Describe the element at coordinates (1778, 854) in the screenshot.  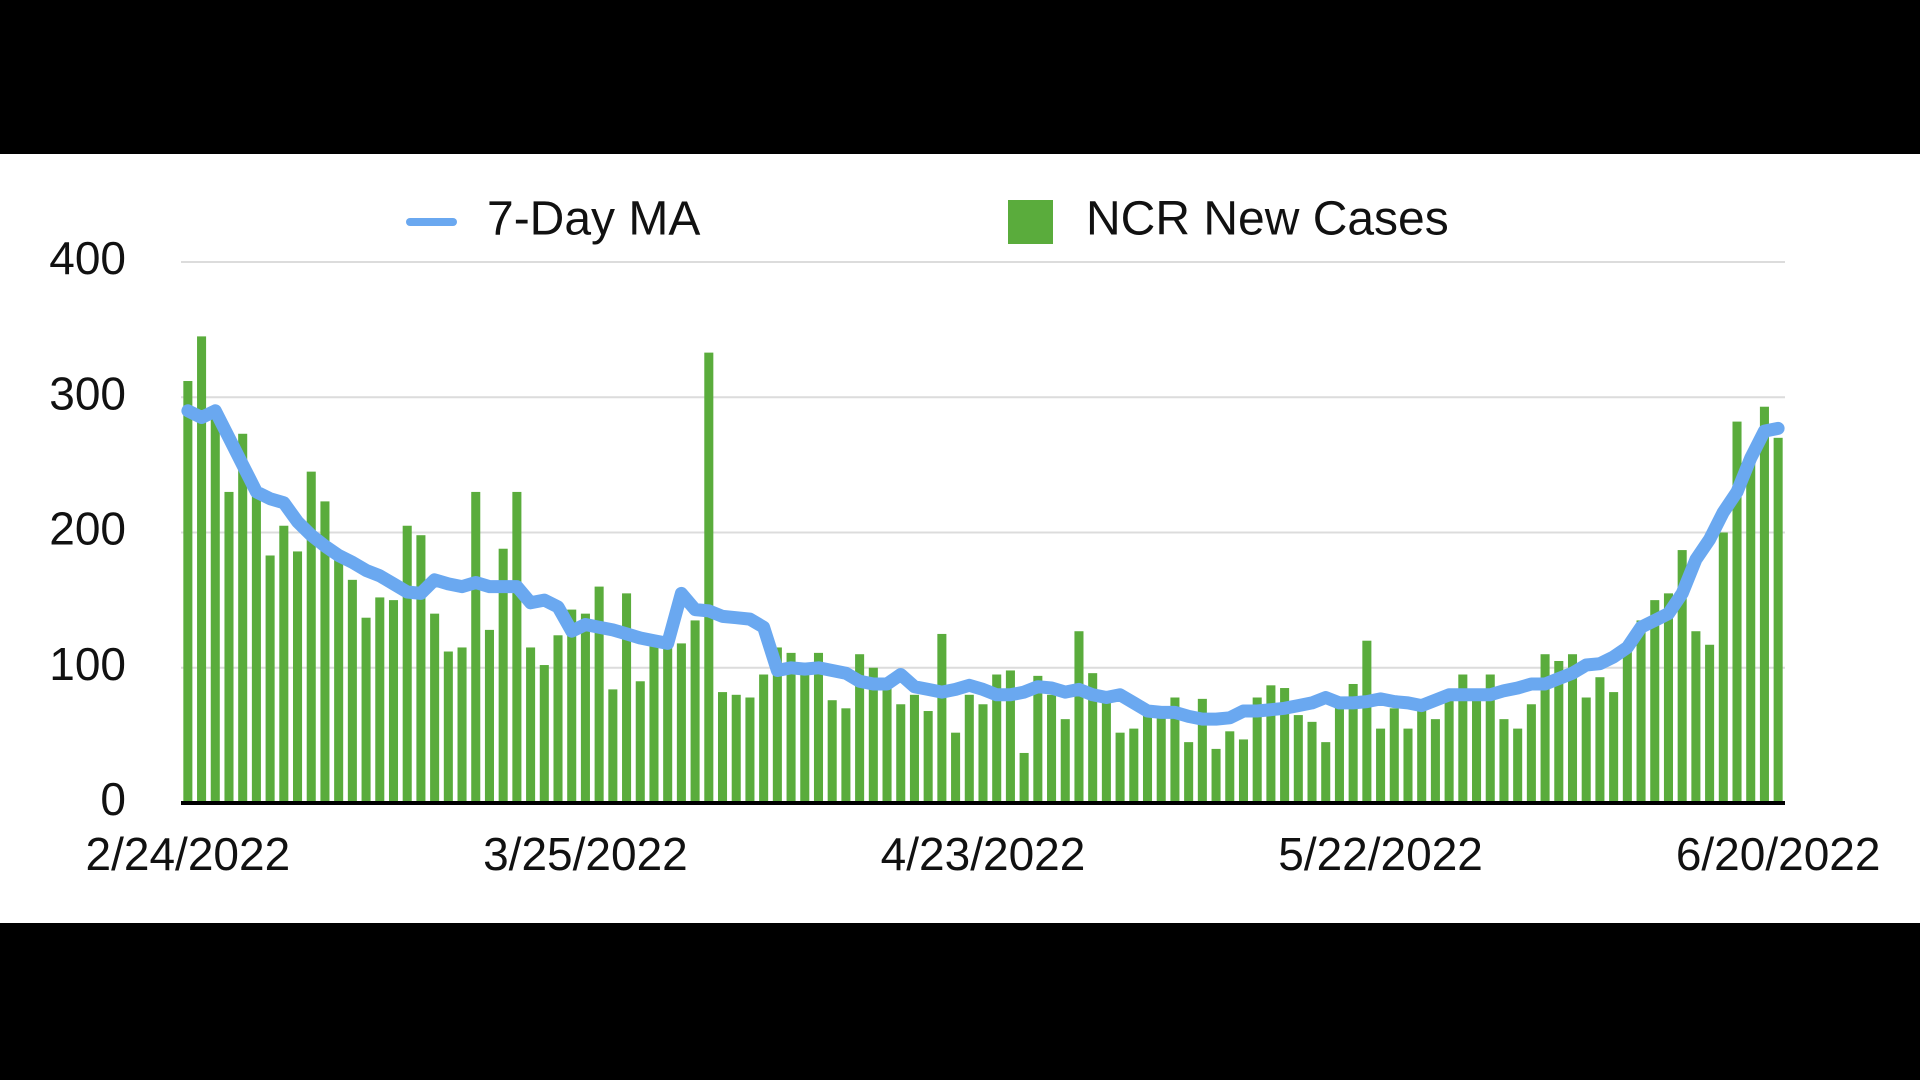
I see `x-tick-label: 6/20/2022` at that location.